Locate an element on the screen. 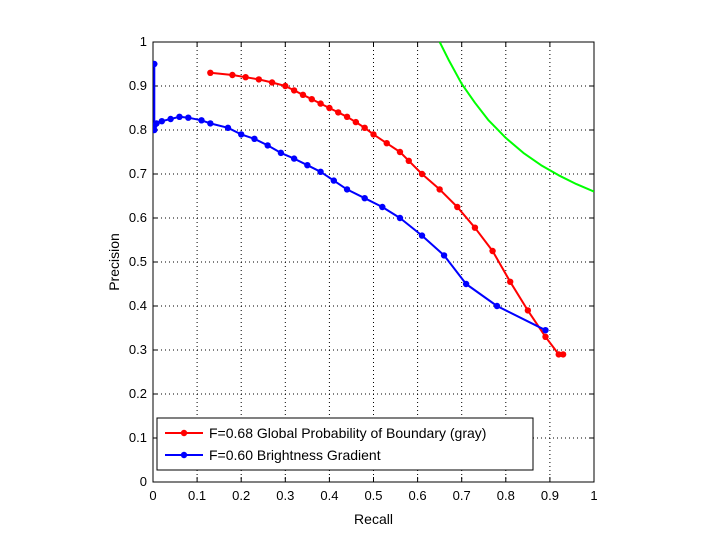 The image size is (720, 540). y-tick-label: 0.8 is located at coordinates (138, 129).